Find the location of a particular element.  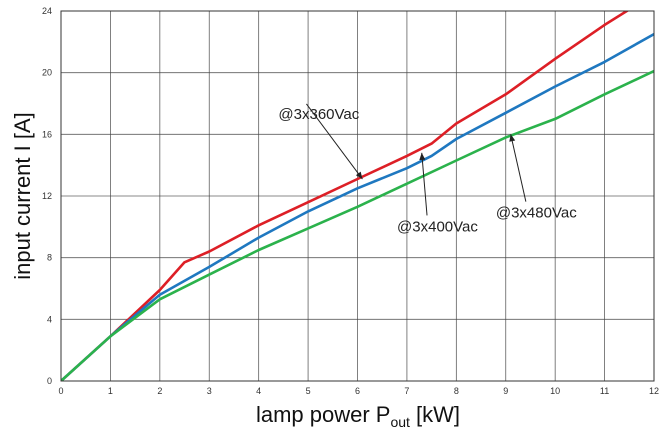

x-tick-label: 8 is located at coordinates (456, 391).